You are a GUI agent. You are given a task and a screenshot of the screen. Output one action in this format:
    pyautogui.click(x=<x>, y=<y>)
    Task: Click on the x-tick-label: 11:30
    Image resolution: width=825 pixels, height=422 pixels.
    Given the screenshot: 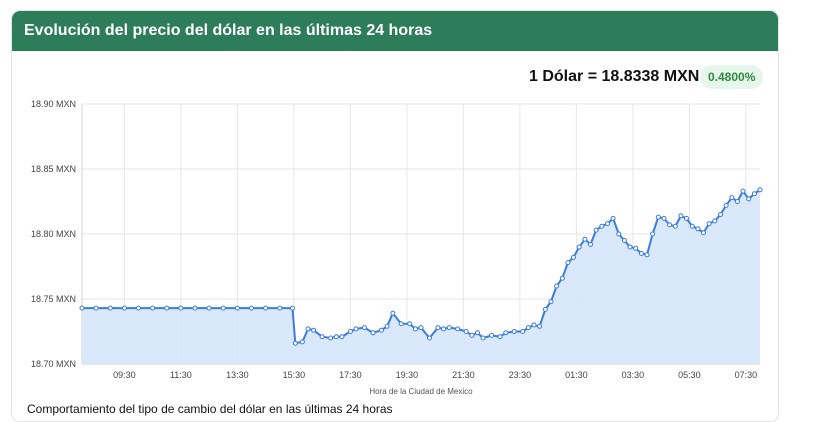 What is the action you would take?
    pyautogui.click(x=181, y=375)
    